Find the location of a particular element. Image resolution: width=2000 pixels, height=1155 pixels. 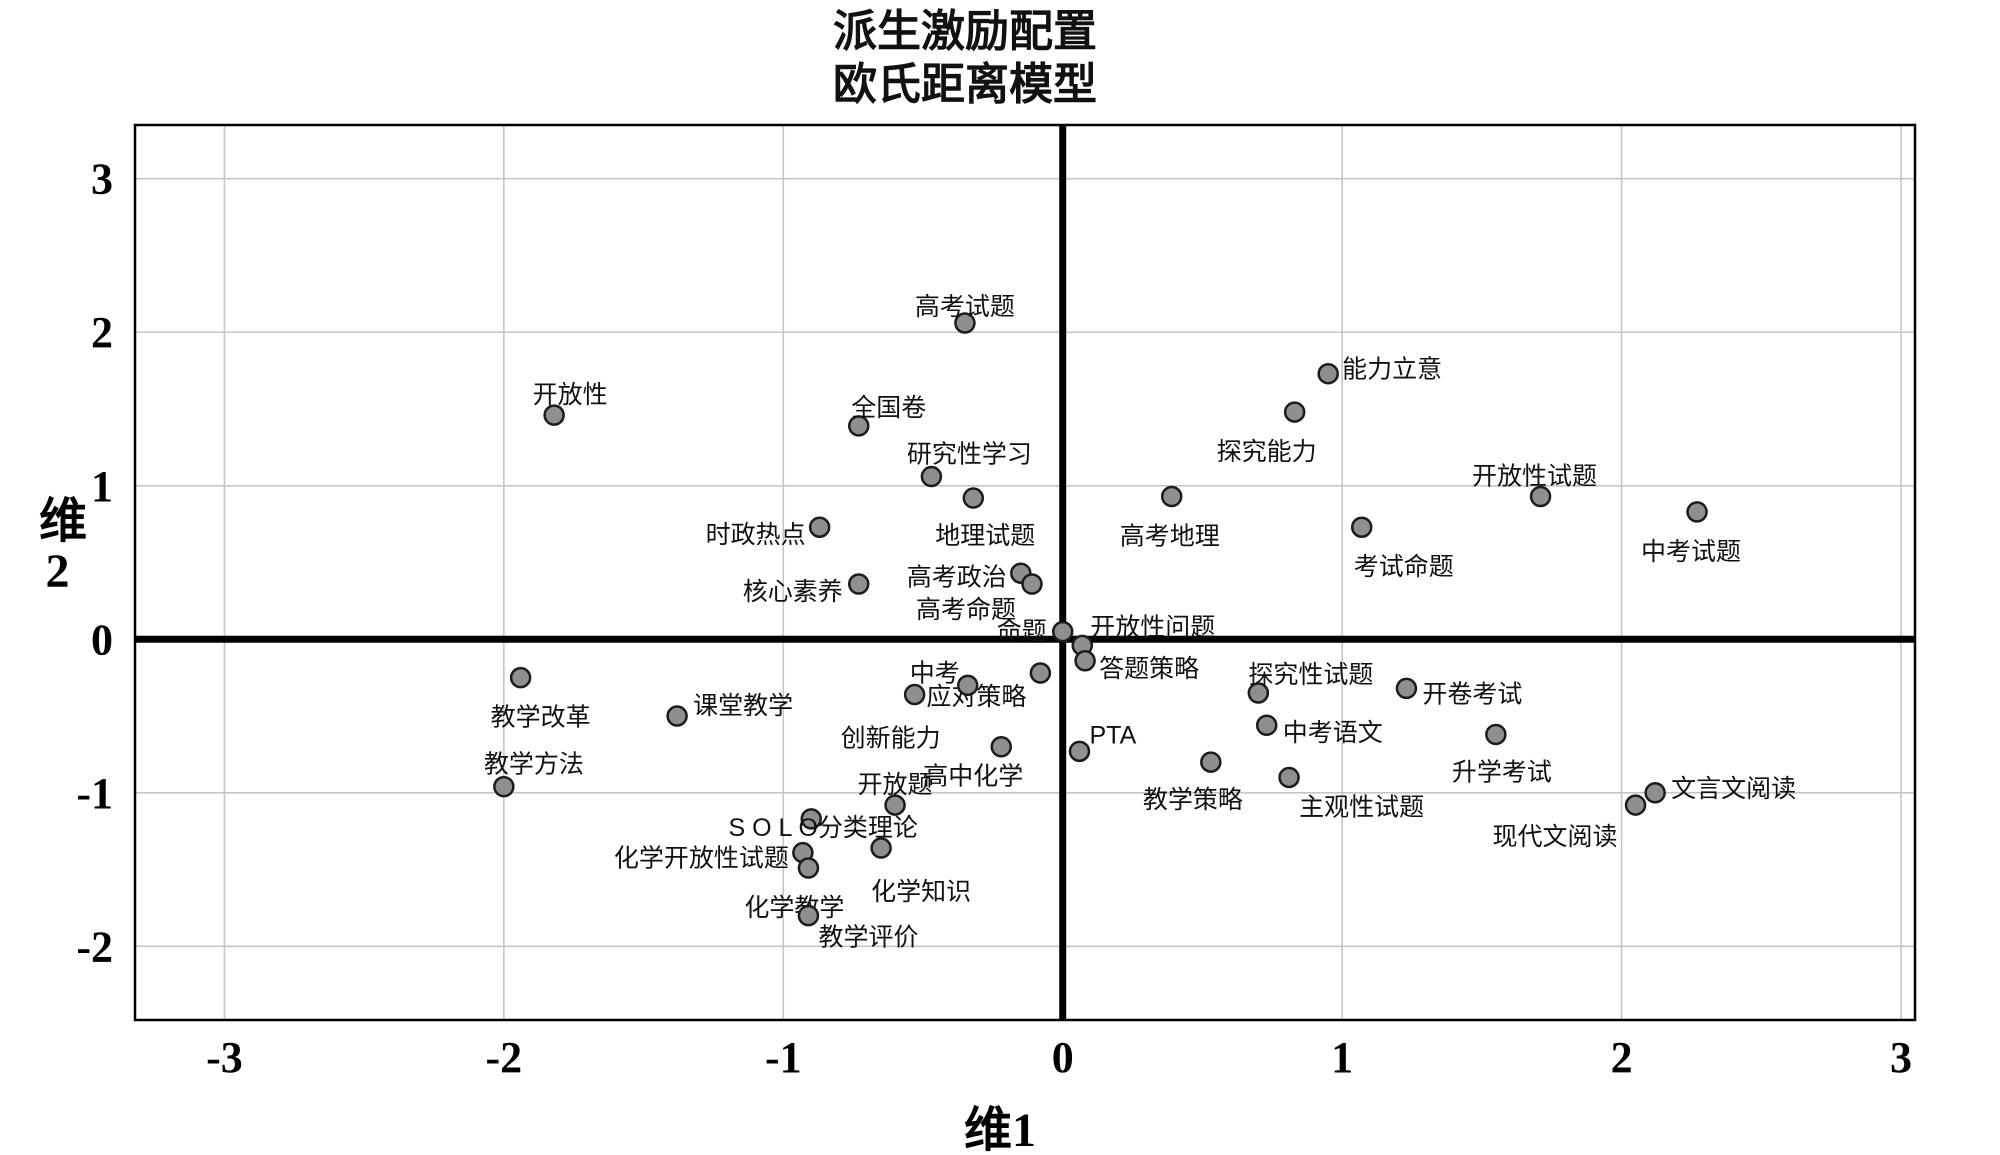

data-point-label: 地理试题 is located at coordinates (985, 536).